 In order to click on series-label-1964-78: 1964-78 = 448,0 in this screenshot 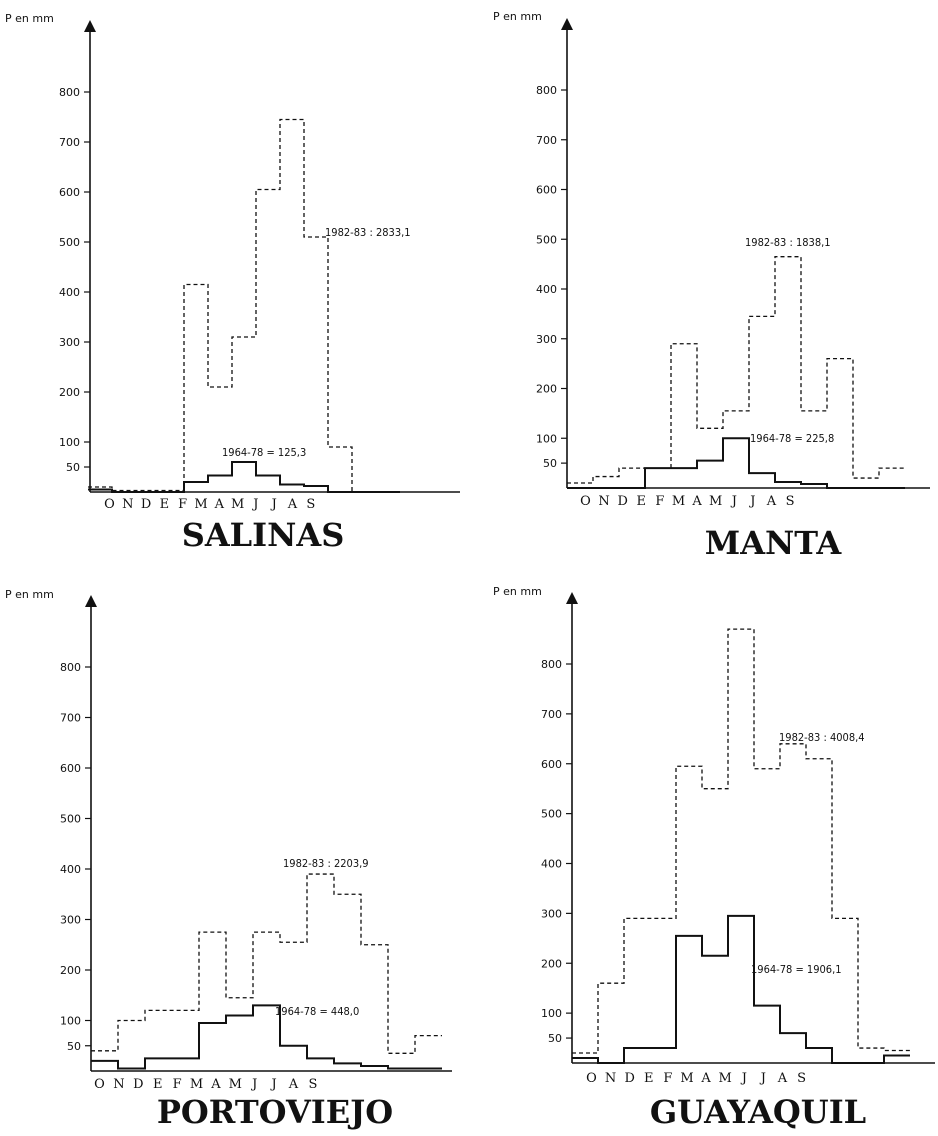, I will do `click(317, 1011)`.